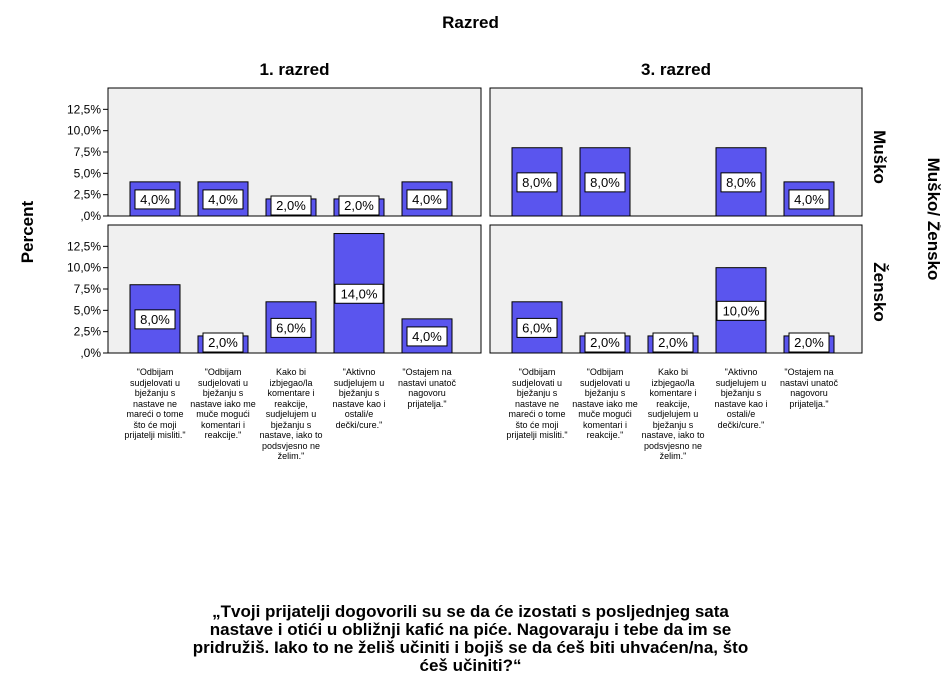 This screenshot has width=941, height=687. Describe the element at coordinates (676, 69) in the screenshot. I see `column-title-3: 3. razred` at that location.